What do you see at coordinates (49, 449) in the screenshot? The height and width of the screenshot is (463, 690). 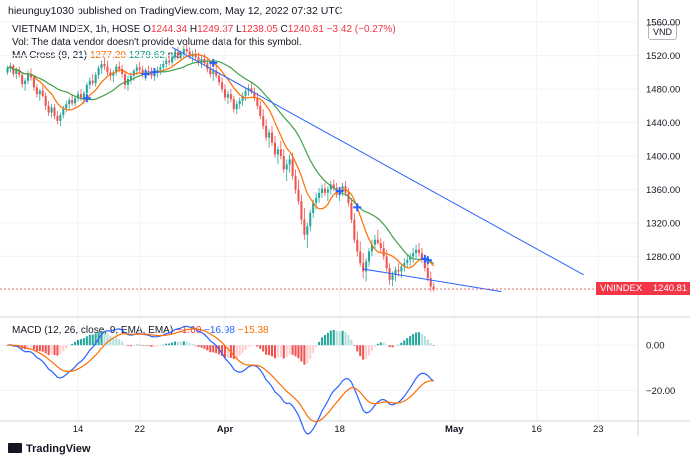 I see `tradingview-footer: TradingView` at bounding box center [49, 449].